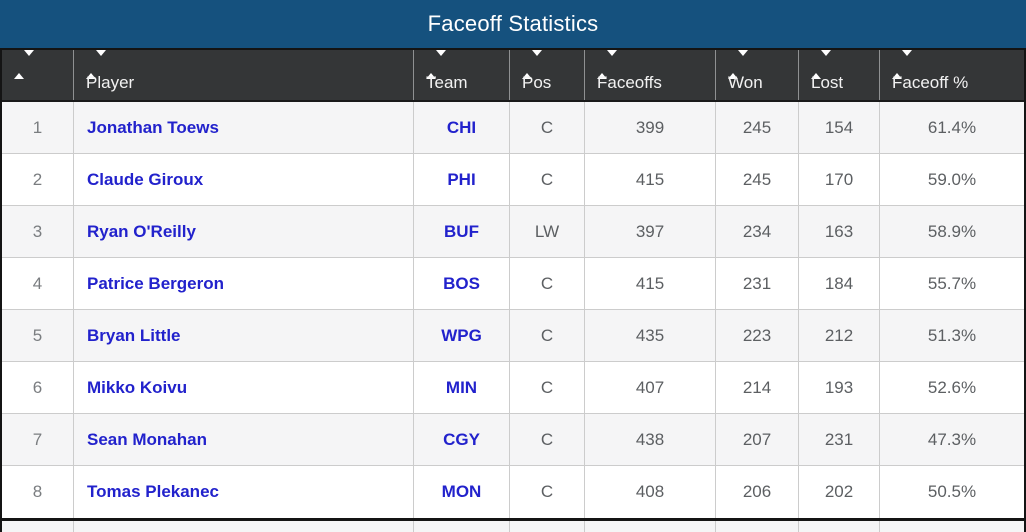  I want to click on player-cell: Tomas Plekanec, so click(244, 492).